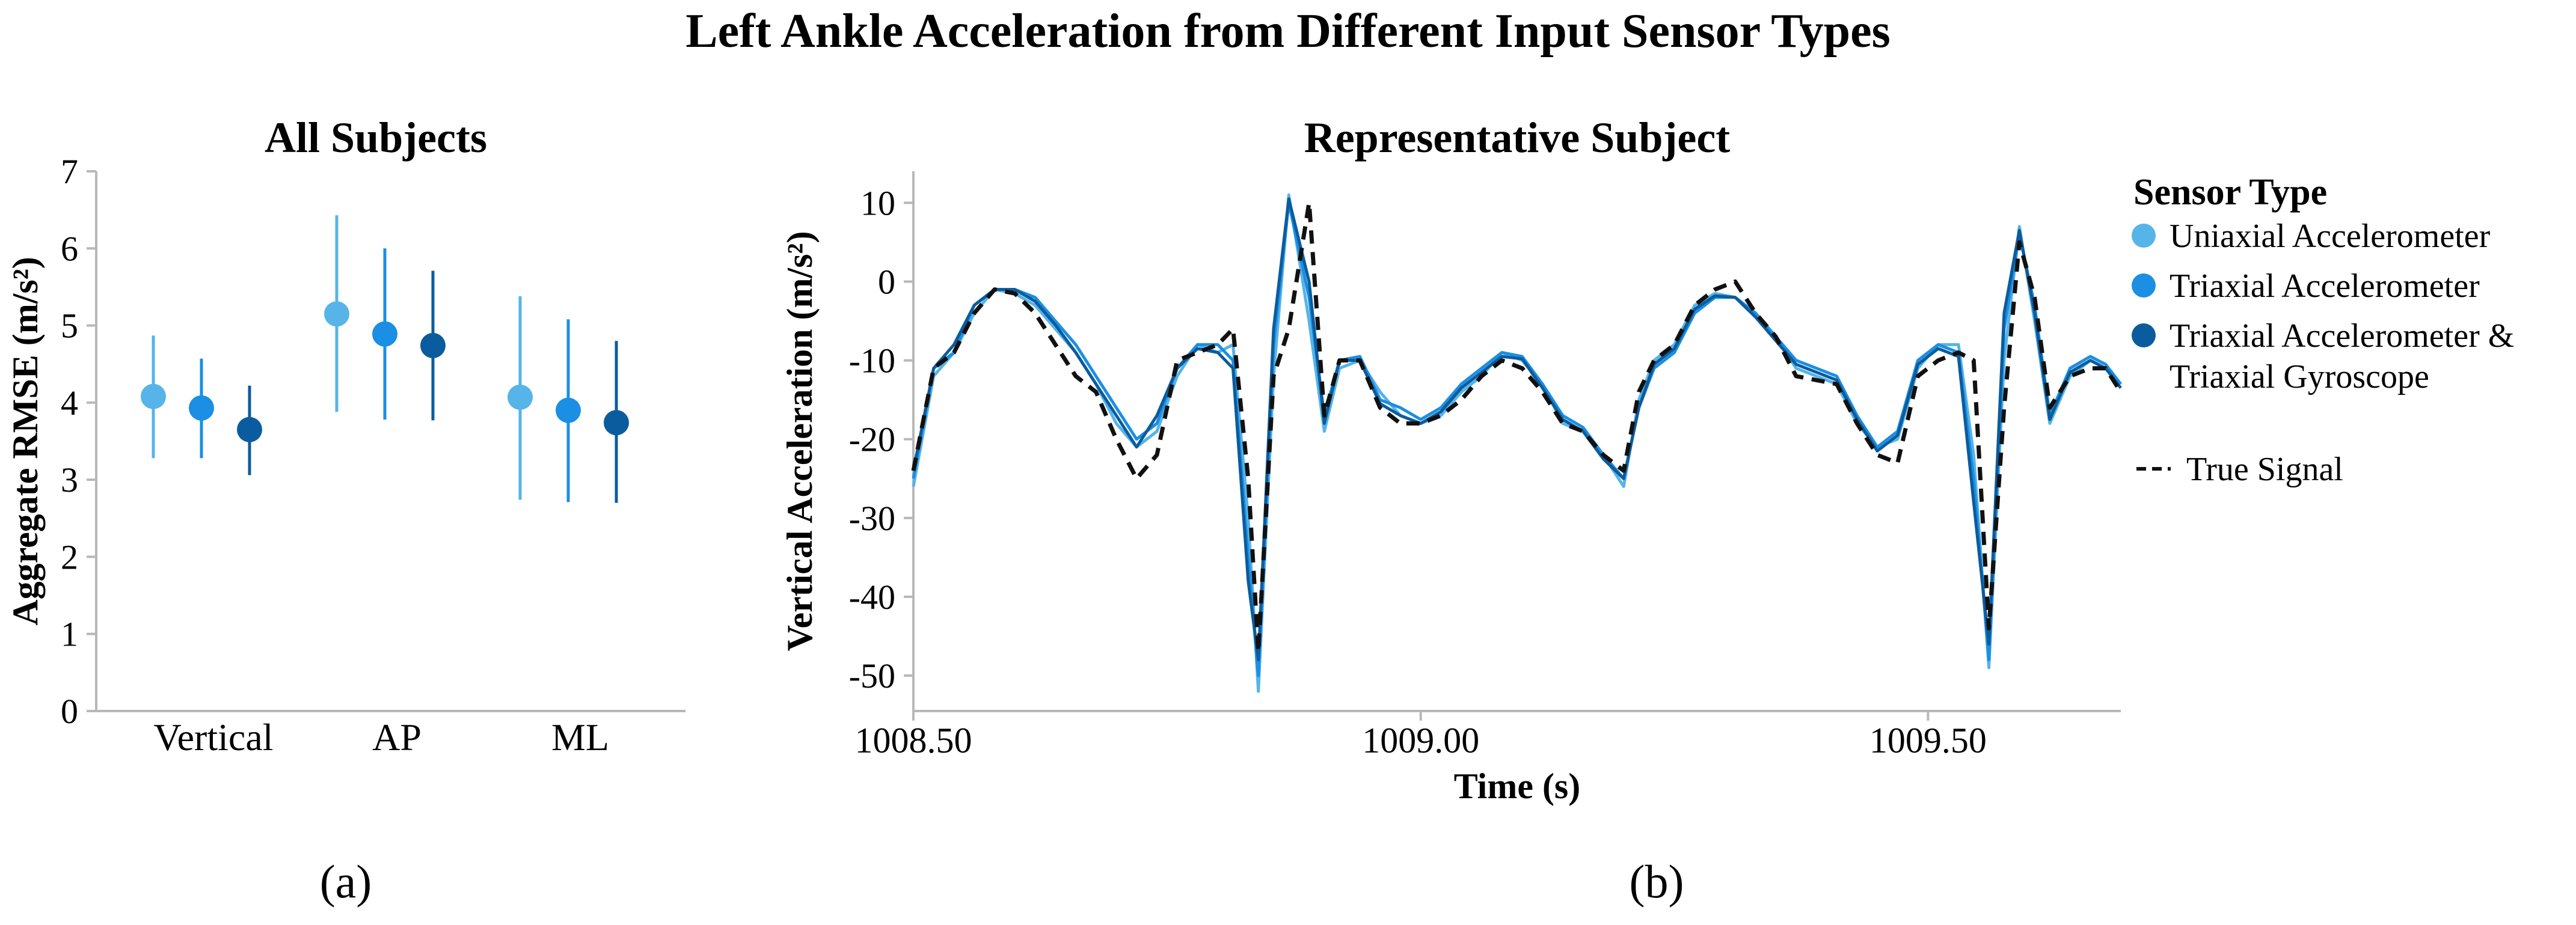  Describe the element at coordinates (872, 598) in the screenshot. I see `panel-b-y-tick-label: -40` at that location.